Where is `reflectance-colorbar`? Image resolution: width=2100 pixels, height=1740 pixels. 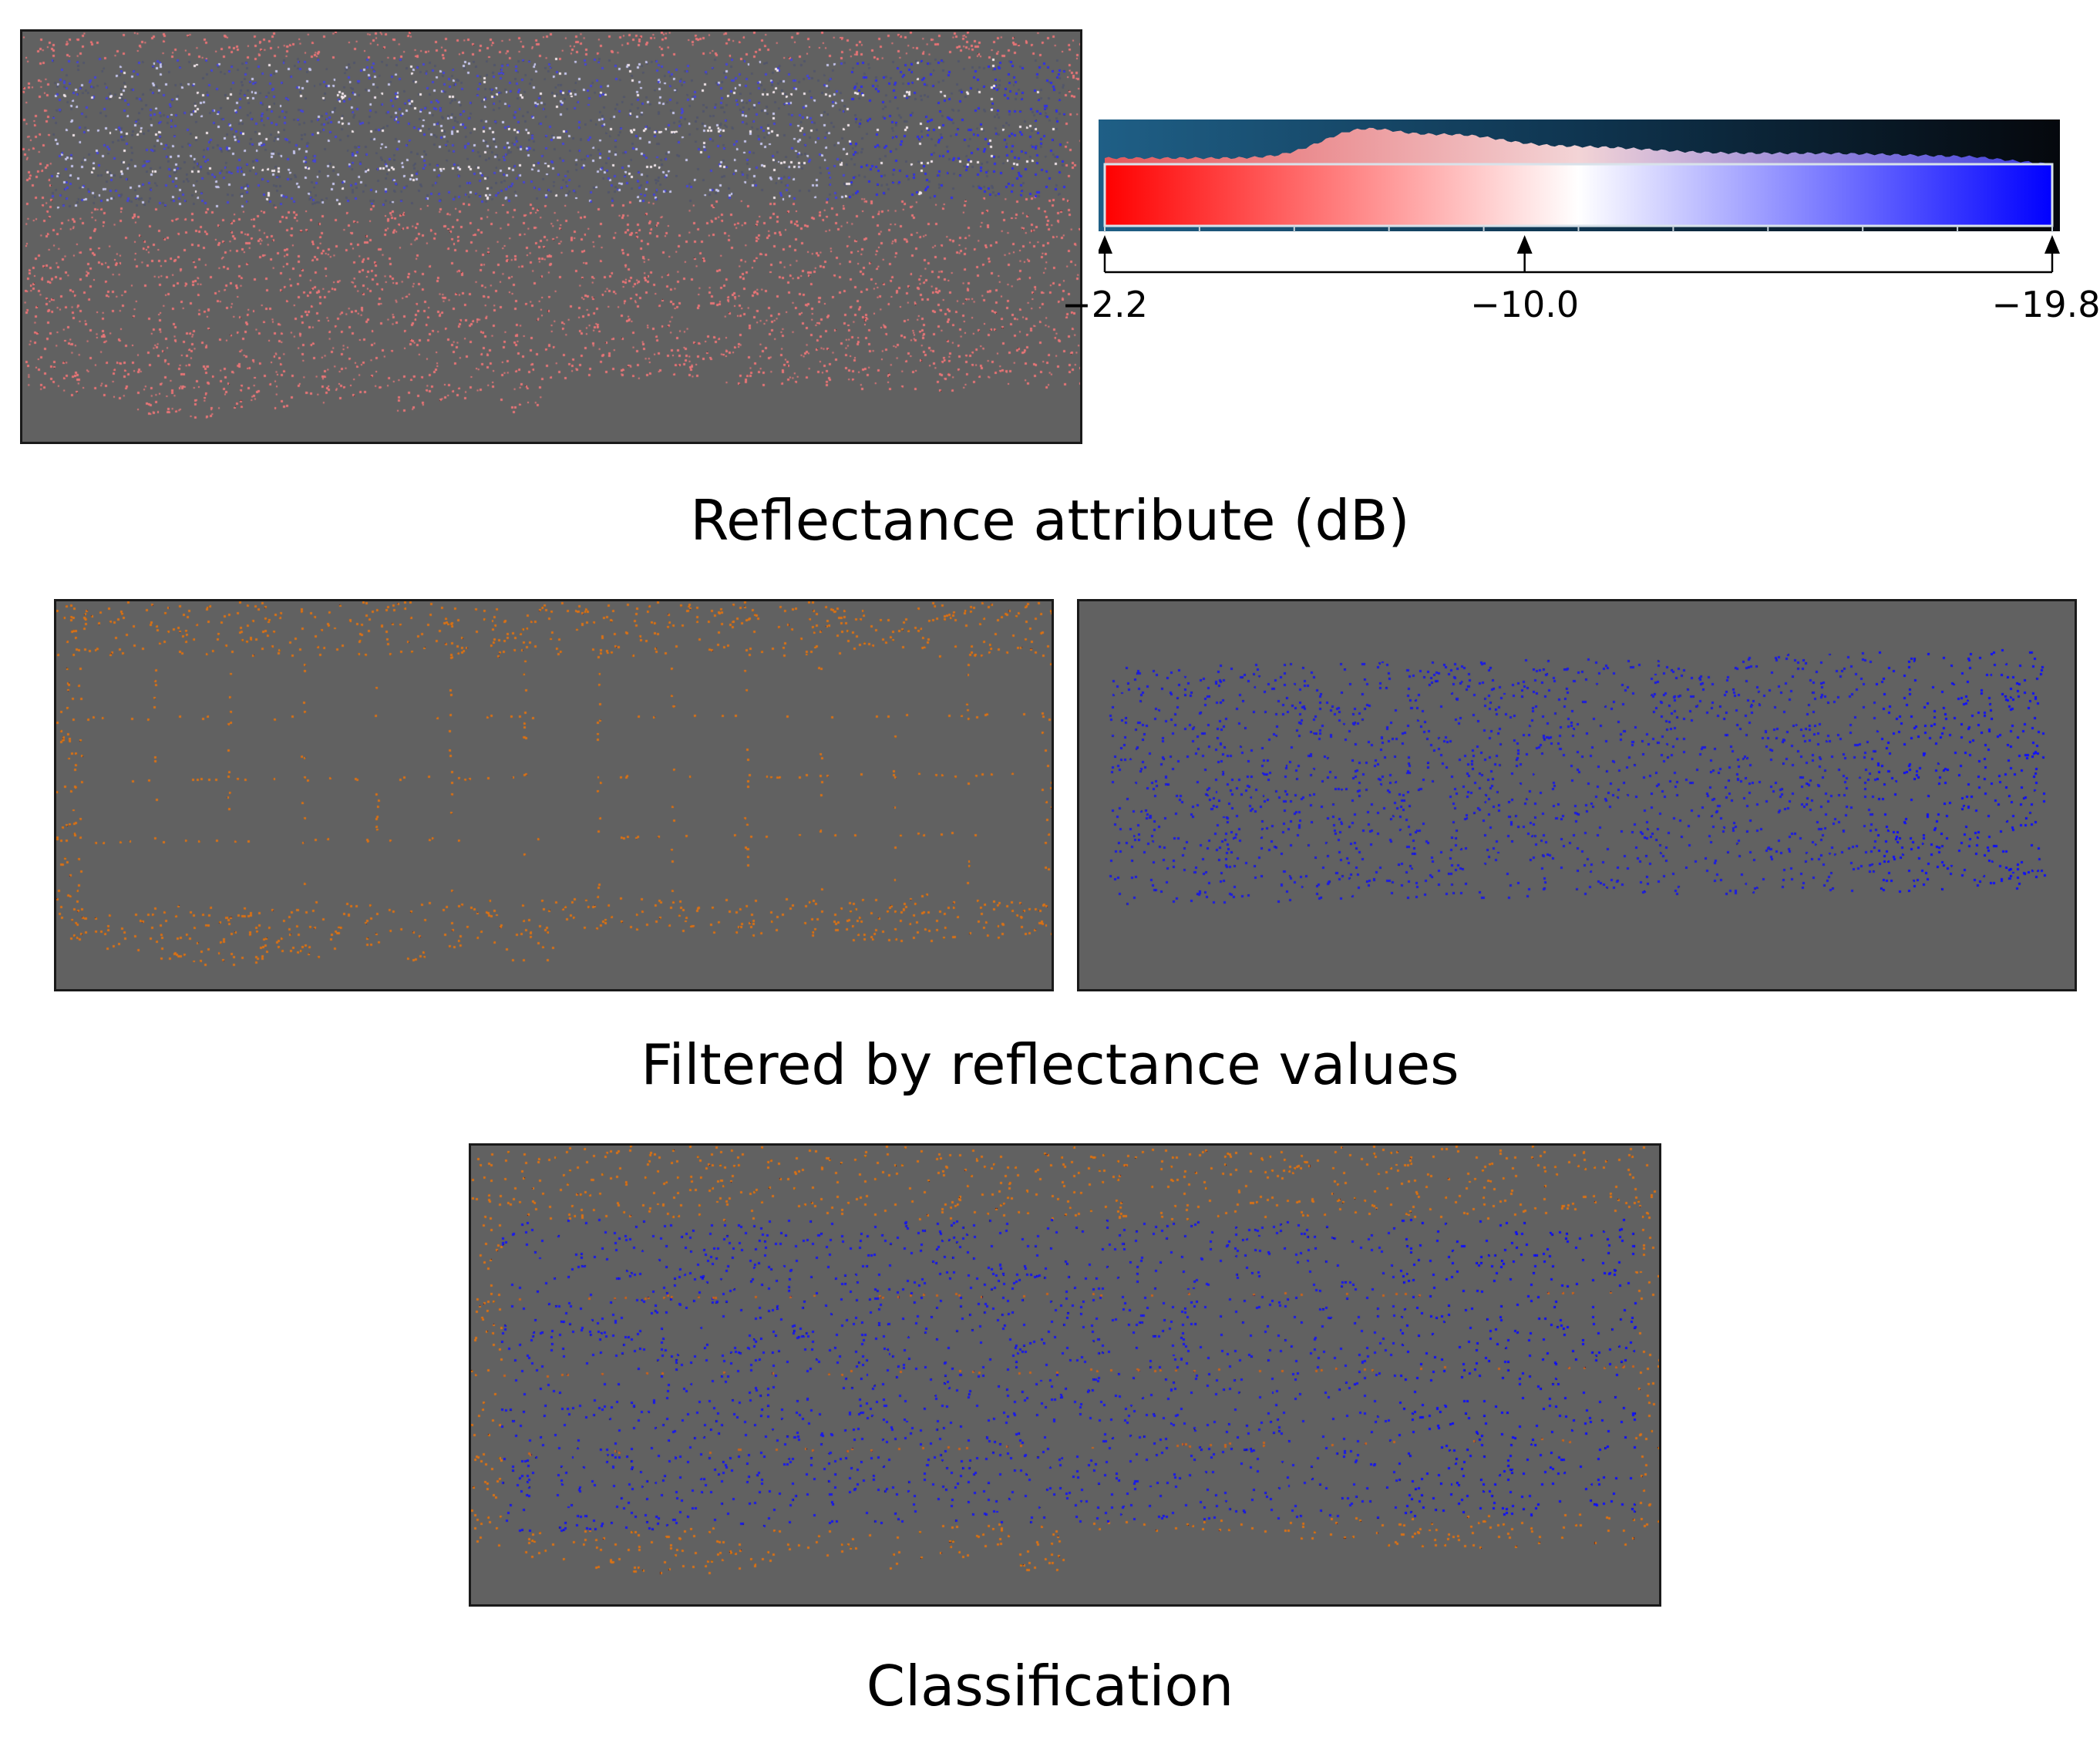
reflectance-colorbar is located at coordinates (1579, 196).